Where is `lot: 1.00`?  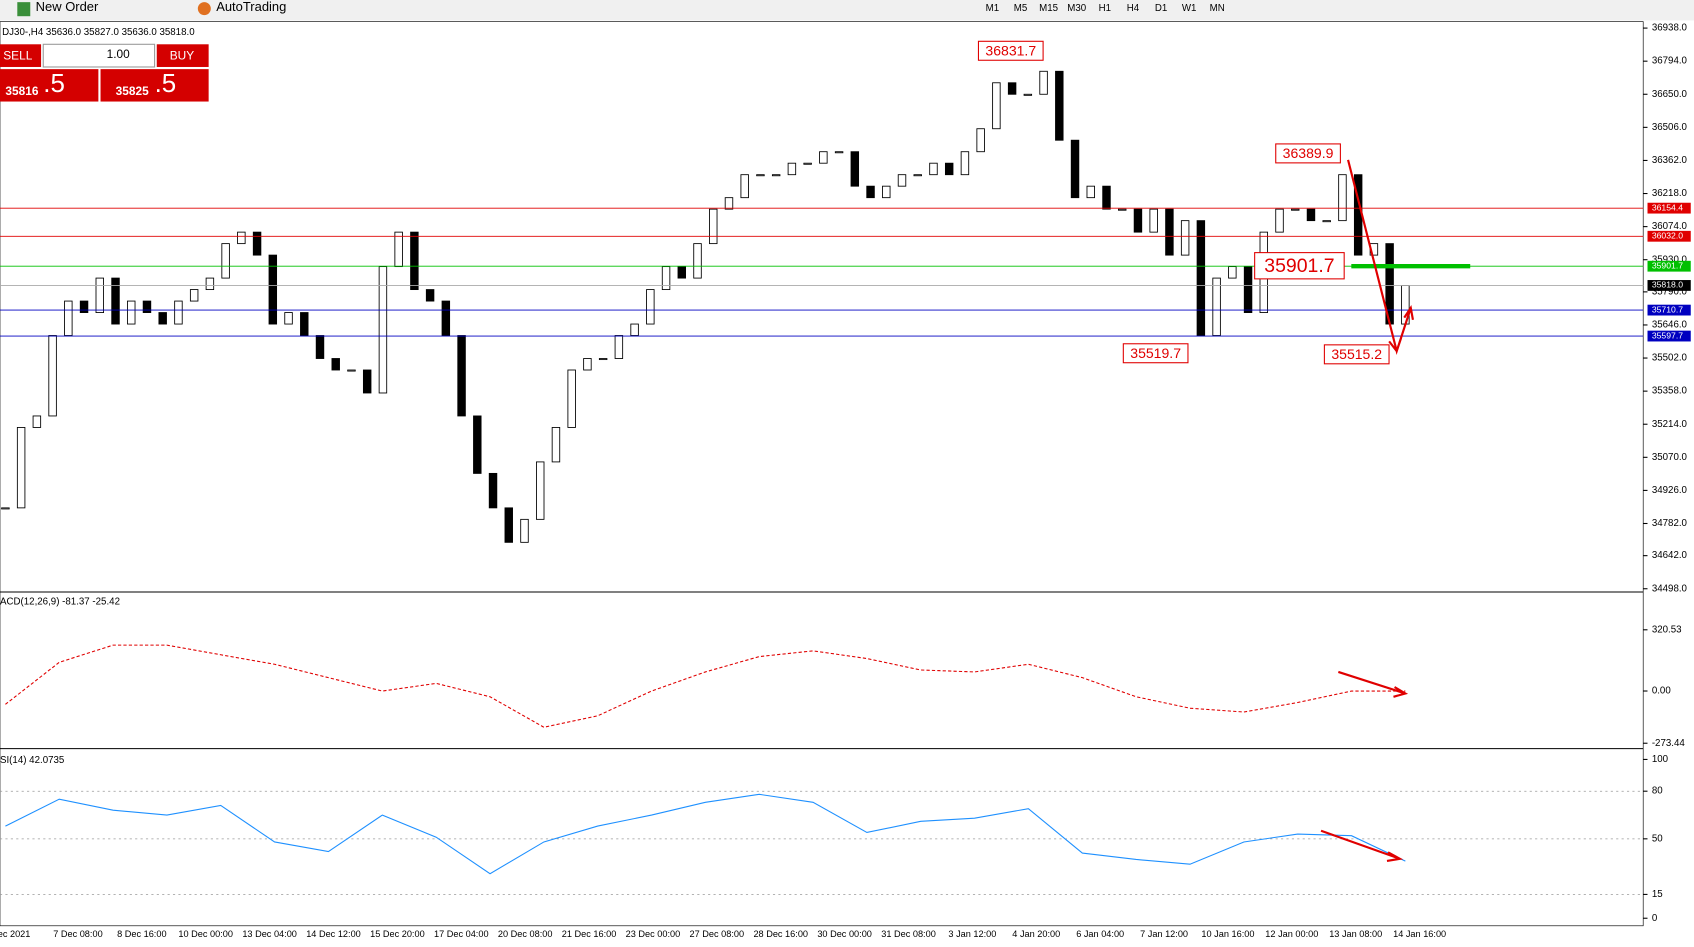
lot: 1.00 is located at coordinates (119, 54).